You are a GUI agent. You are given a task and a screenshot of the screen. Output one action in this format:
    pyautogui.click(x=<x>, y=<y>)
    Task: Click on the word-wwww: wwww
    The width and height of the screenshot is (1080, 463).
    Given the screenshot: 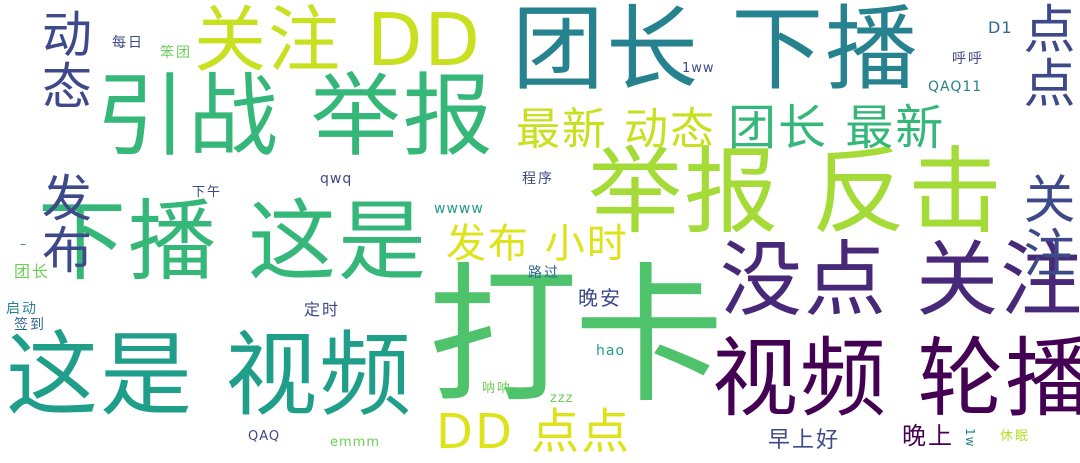 What is the action you would take?
    pyautogui.click(x=459, y=209)
    